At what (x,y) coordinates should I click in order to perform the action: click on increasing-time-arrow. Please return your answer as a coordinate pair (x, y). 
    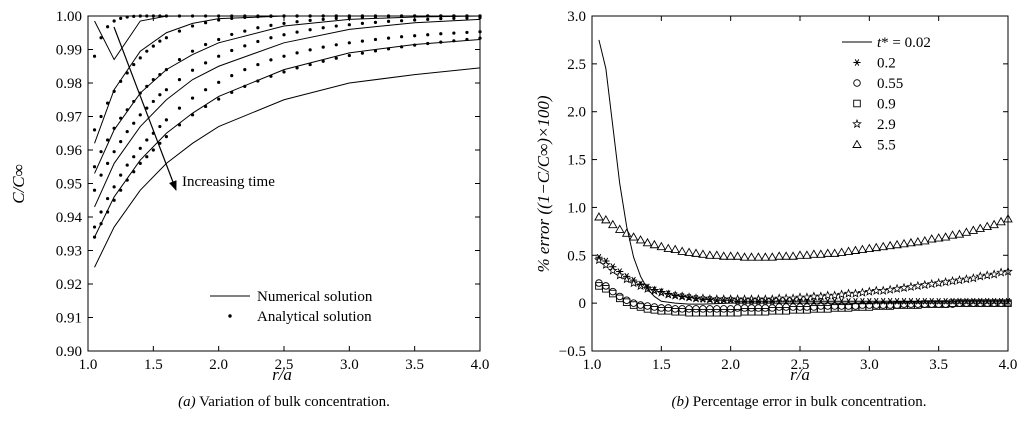
    Looking at the image, I should click on (145, 108).